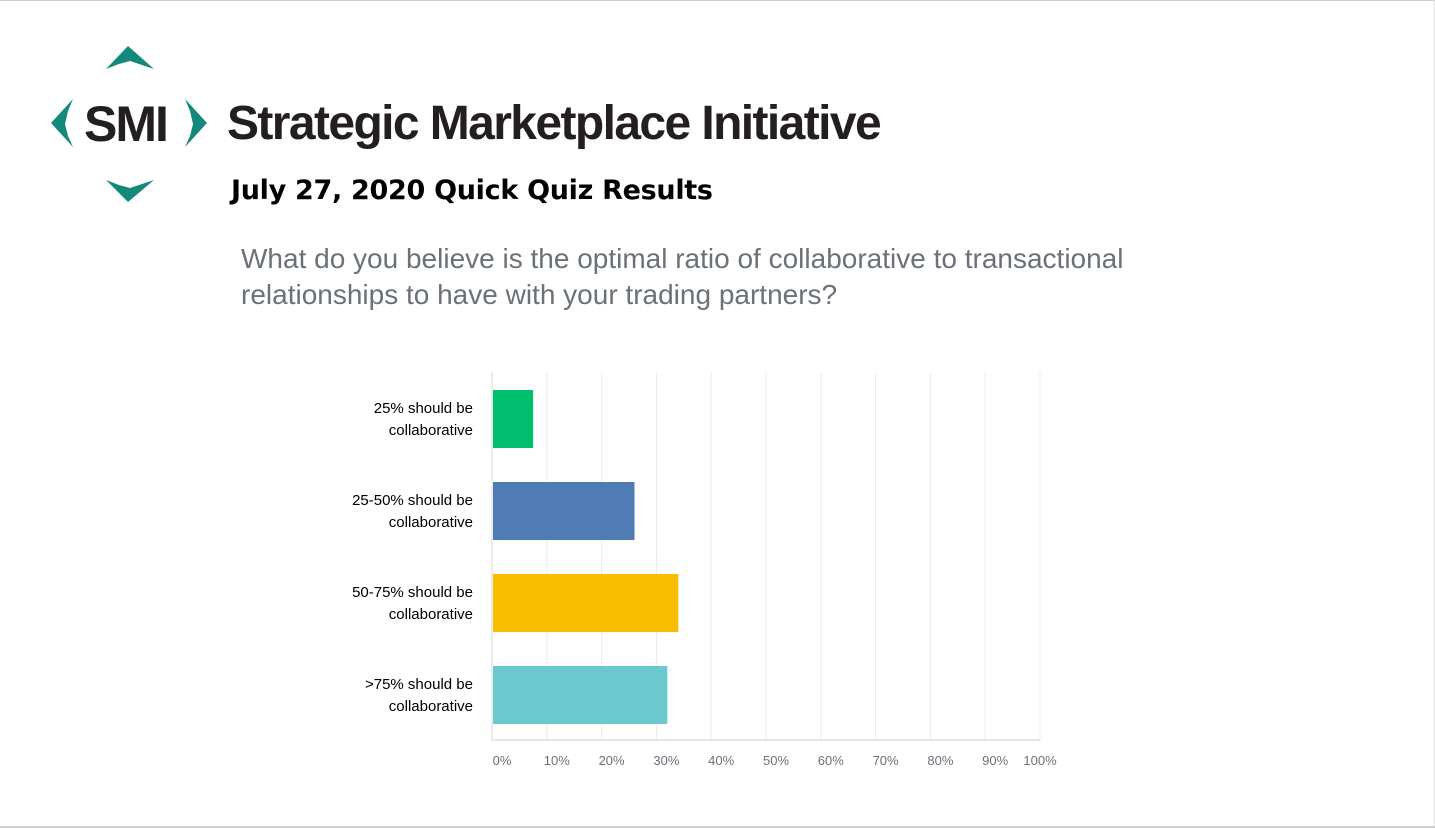 Image resolution: width=1435 pixels, height=828 pixels. I want to click on category-label: >75% should be, so click(419, 684).